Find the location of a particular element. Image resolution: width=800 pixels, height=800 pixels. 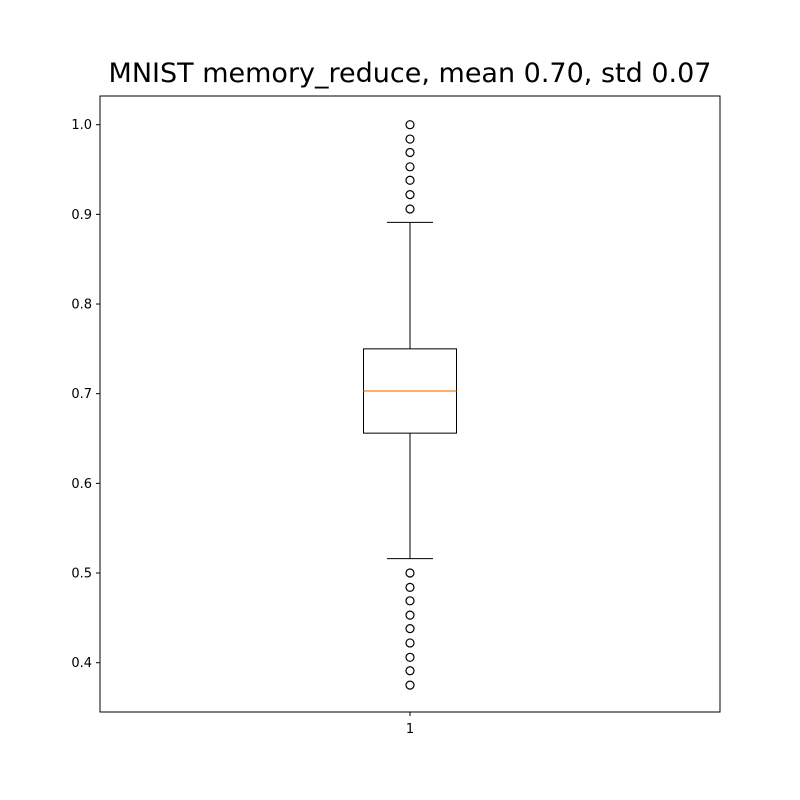

outlier-group is located at coordinates (410, 405).